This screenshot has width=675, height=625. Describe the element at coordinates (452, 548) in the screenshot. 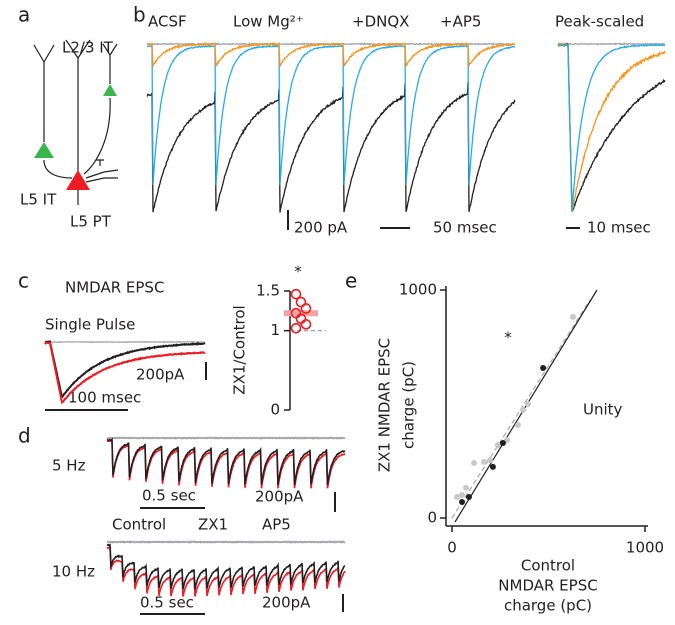

I see `x-tick-label: 0` at that location.